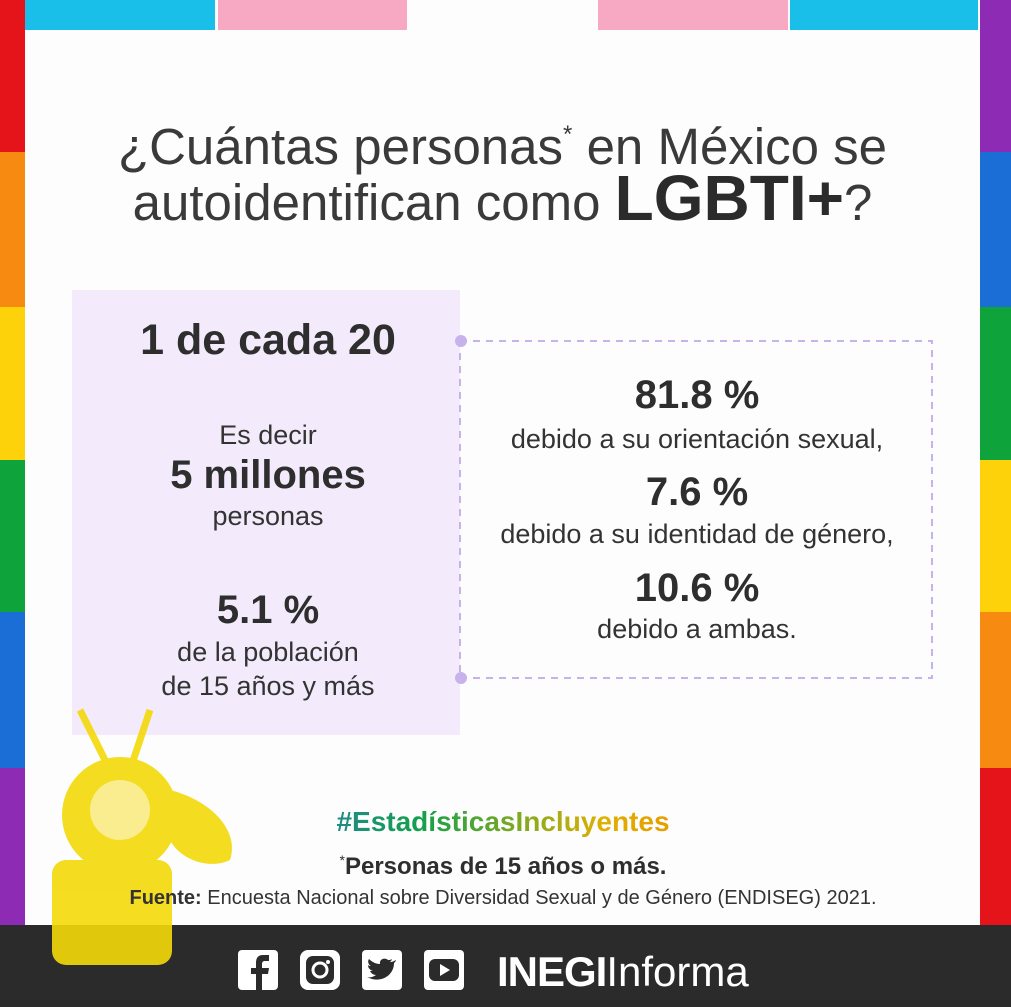 The width and height of the screenshot is (1011, 1007). I want to click on hashtag: #EstadísticasIncluyentes, so click(503, 822).